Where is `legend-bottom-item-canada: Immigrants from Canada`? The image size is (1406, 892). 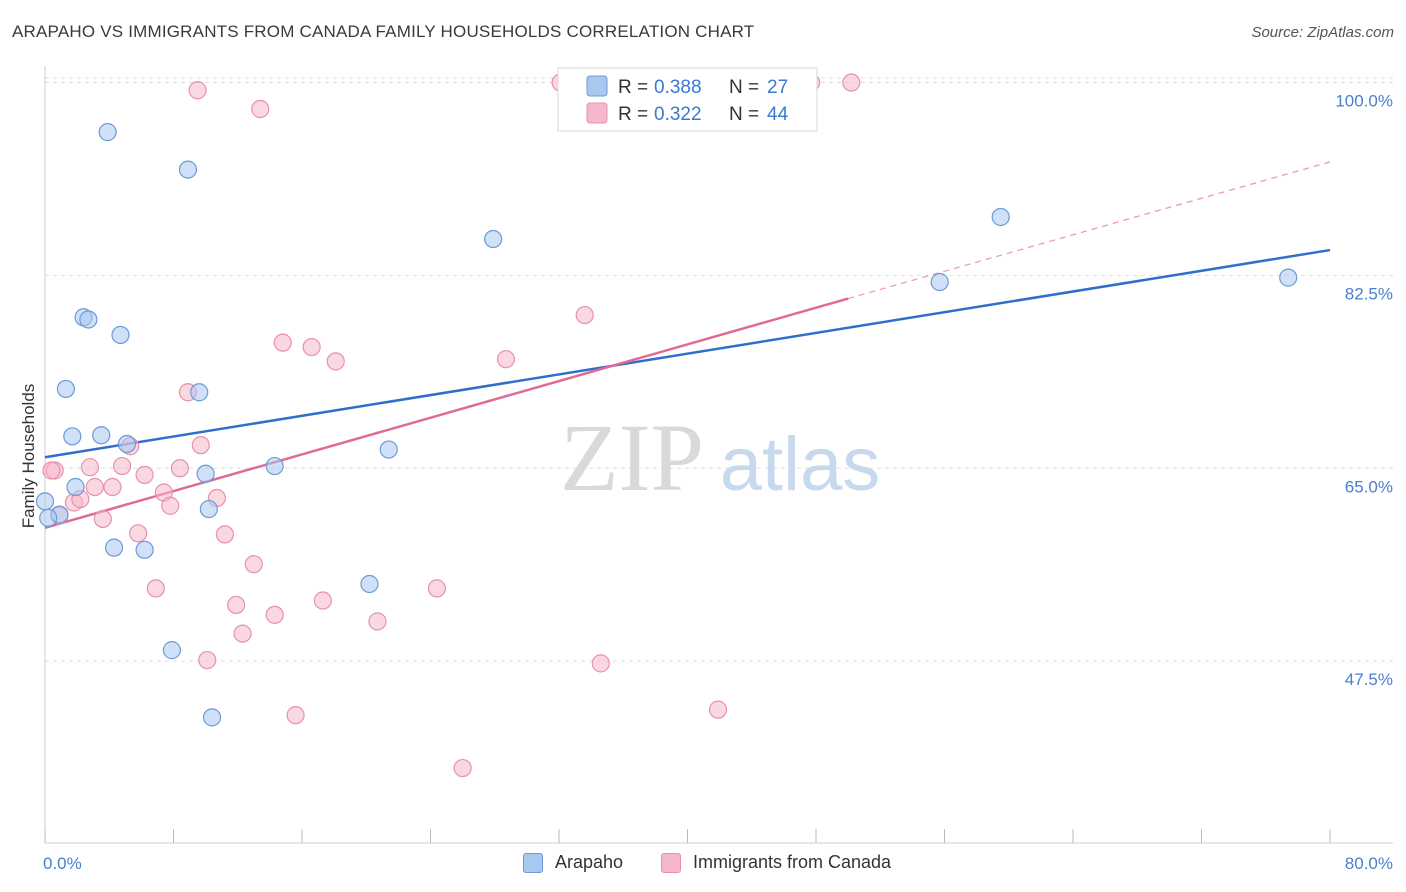
legend-bottom-item-canada: Immigrants from Canada is located at coordinates (776, 862).